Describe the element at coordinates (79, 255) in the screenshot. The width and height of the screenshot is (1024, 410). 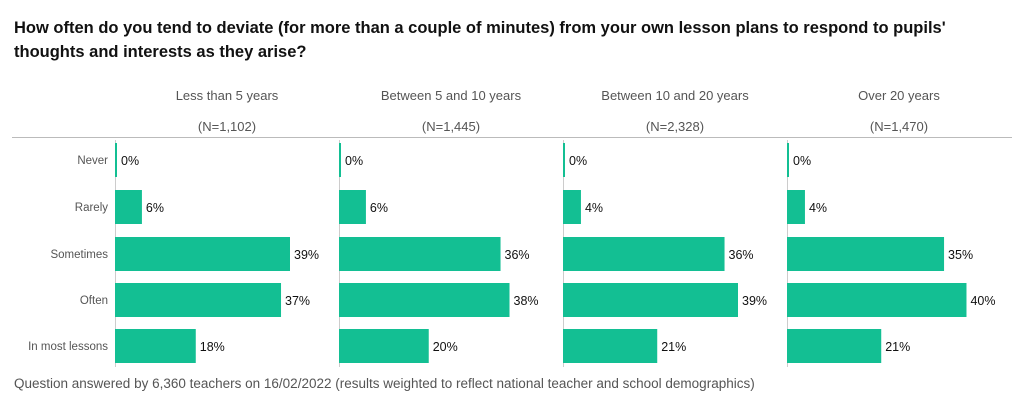
I see `category-label: Sometimes` at that location.